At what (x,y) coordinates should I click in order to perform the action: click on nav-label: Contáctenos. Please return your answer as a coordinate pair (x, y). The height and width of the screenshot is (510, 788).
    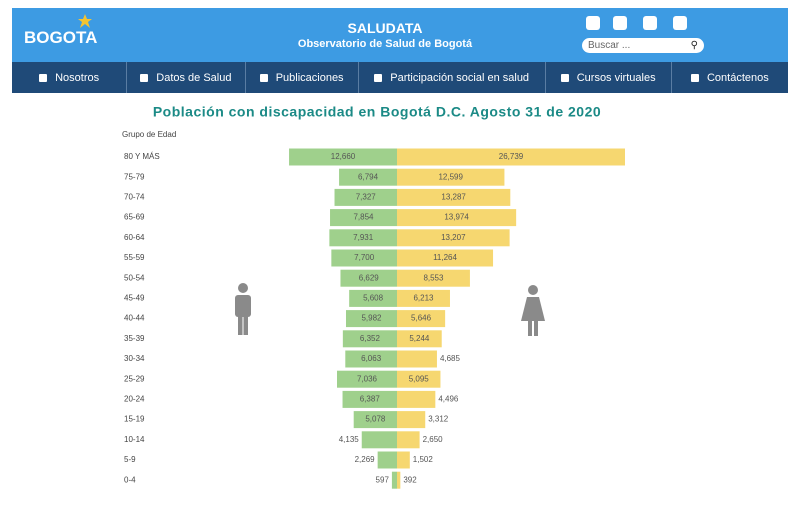
    Looking at the image, I should click on (737, 77).